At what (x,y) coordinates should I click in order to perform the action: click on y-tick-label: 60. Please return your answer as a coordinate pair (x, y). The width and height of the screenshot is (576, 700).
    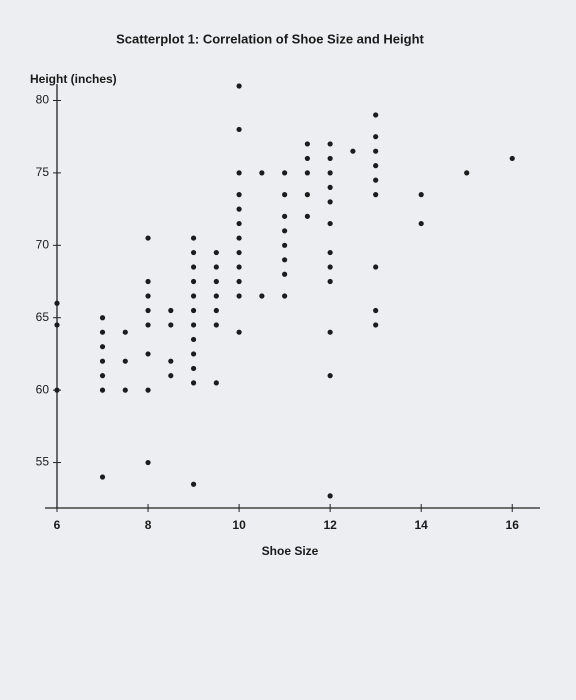
    Looking at the image, I should click on (43, 389).